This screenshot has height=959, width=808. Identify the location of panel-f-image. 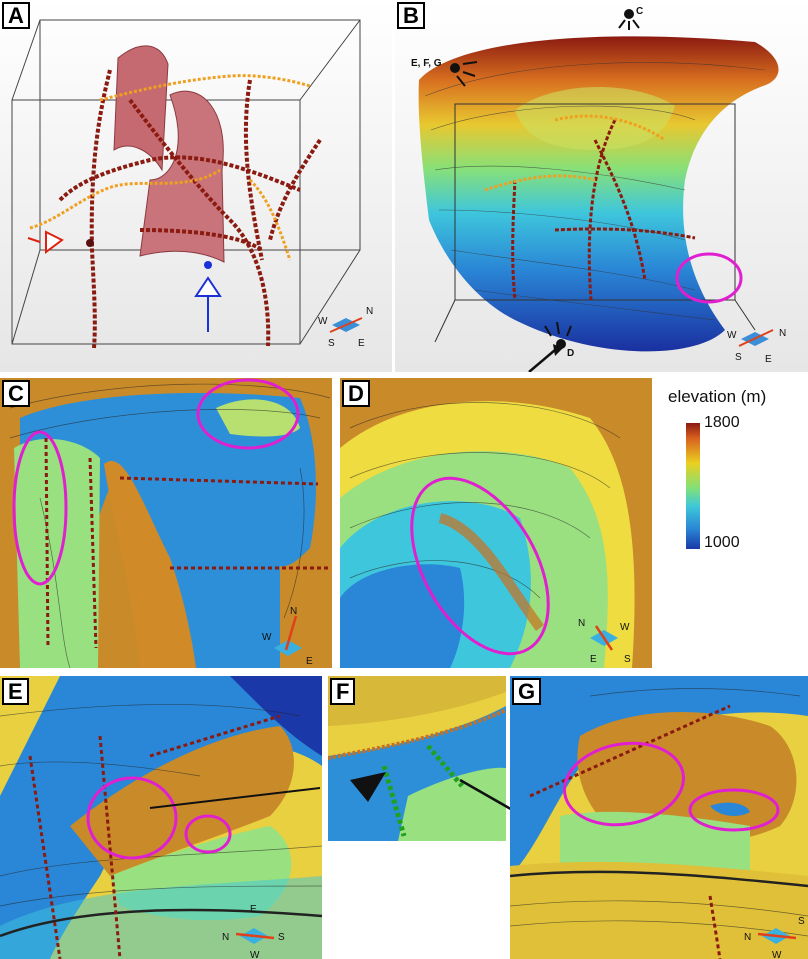
(417, 758).